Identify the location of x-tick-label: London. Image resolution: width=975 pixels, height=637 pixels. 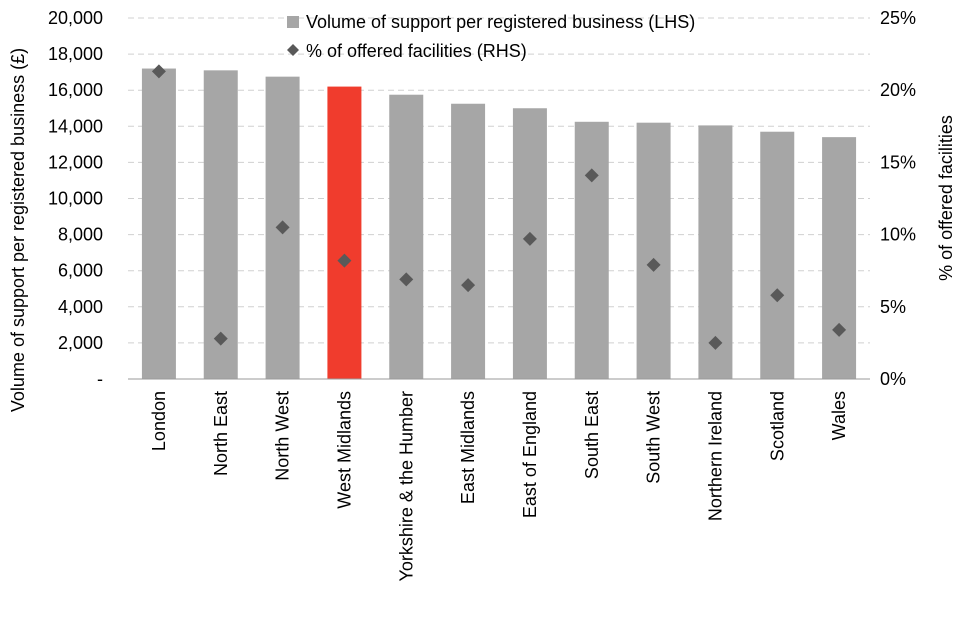
(159, 421).